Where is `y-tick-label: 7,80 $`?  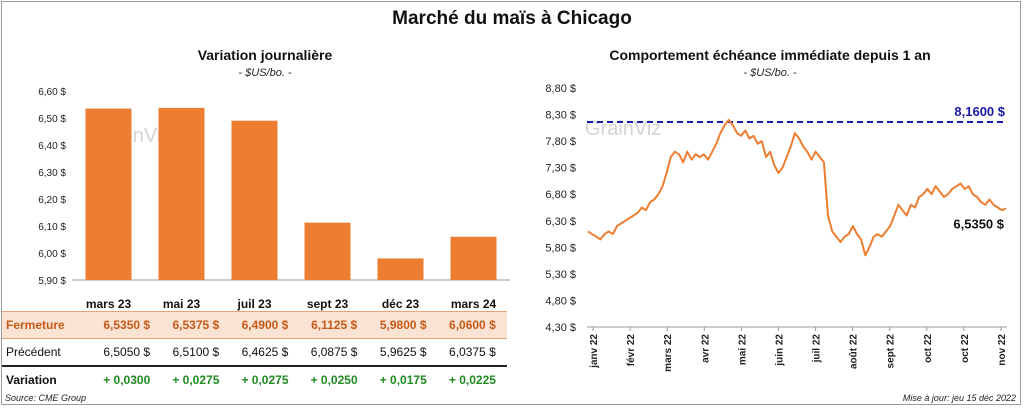 y-tick-label: 7,80 $ is located at coordinates (560, 142).